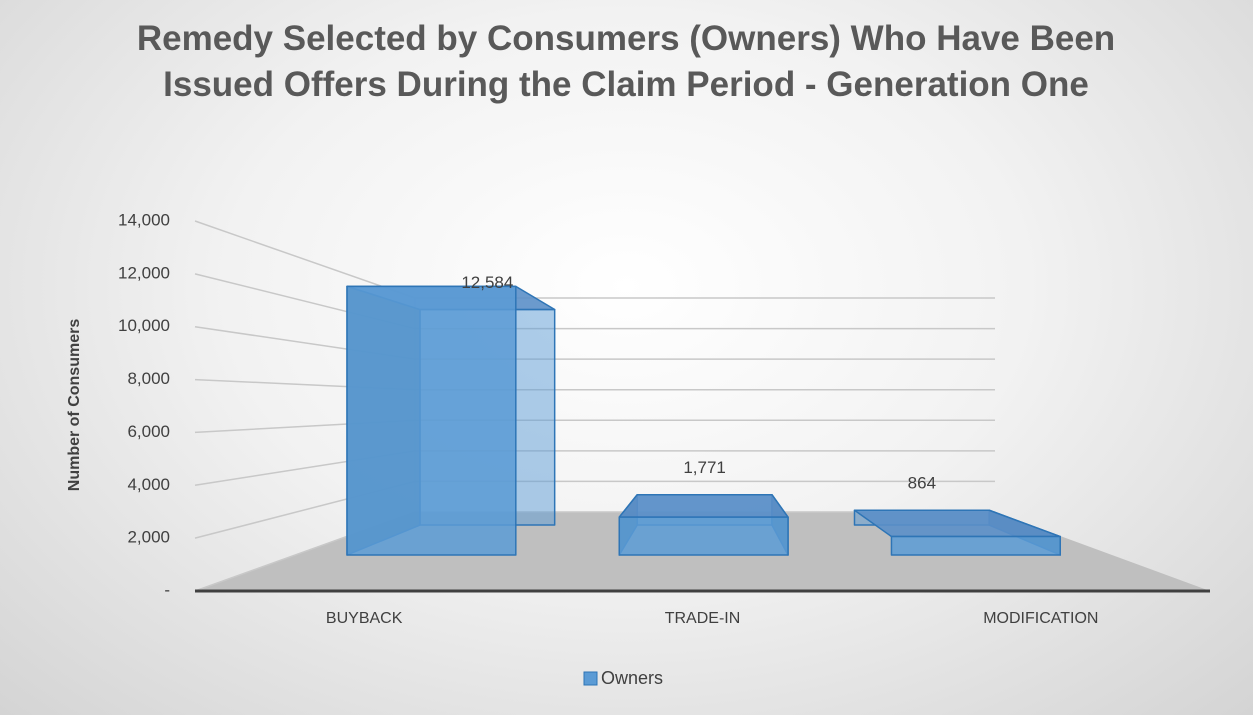 The width and height of the screenshot is (1253, 715). What do you see at coordinates (144, 272) in the screenshot?
I see `y-tick-label: 12,000` at bounding box center [144, 272].